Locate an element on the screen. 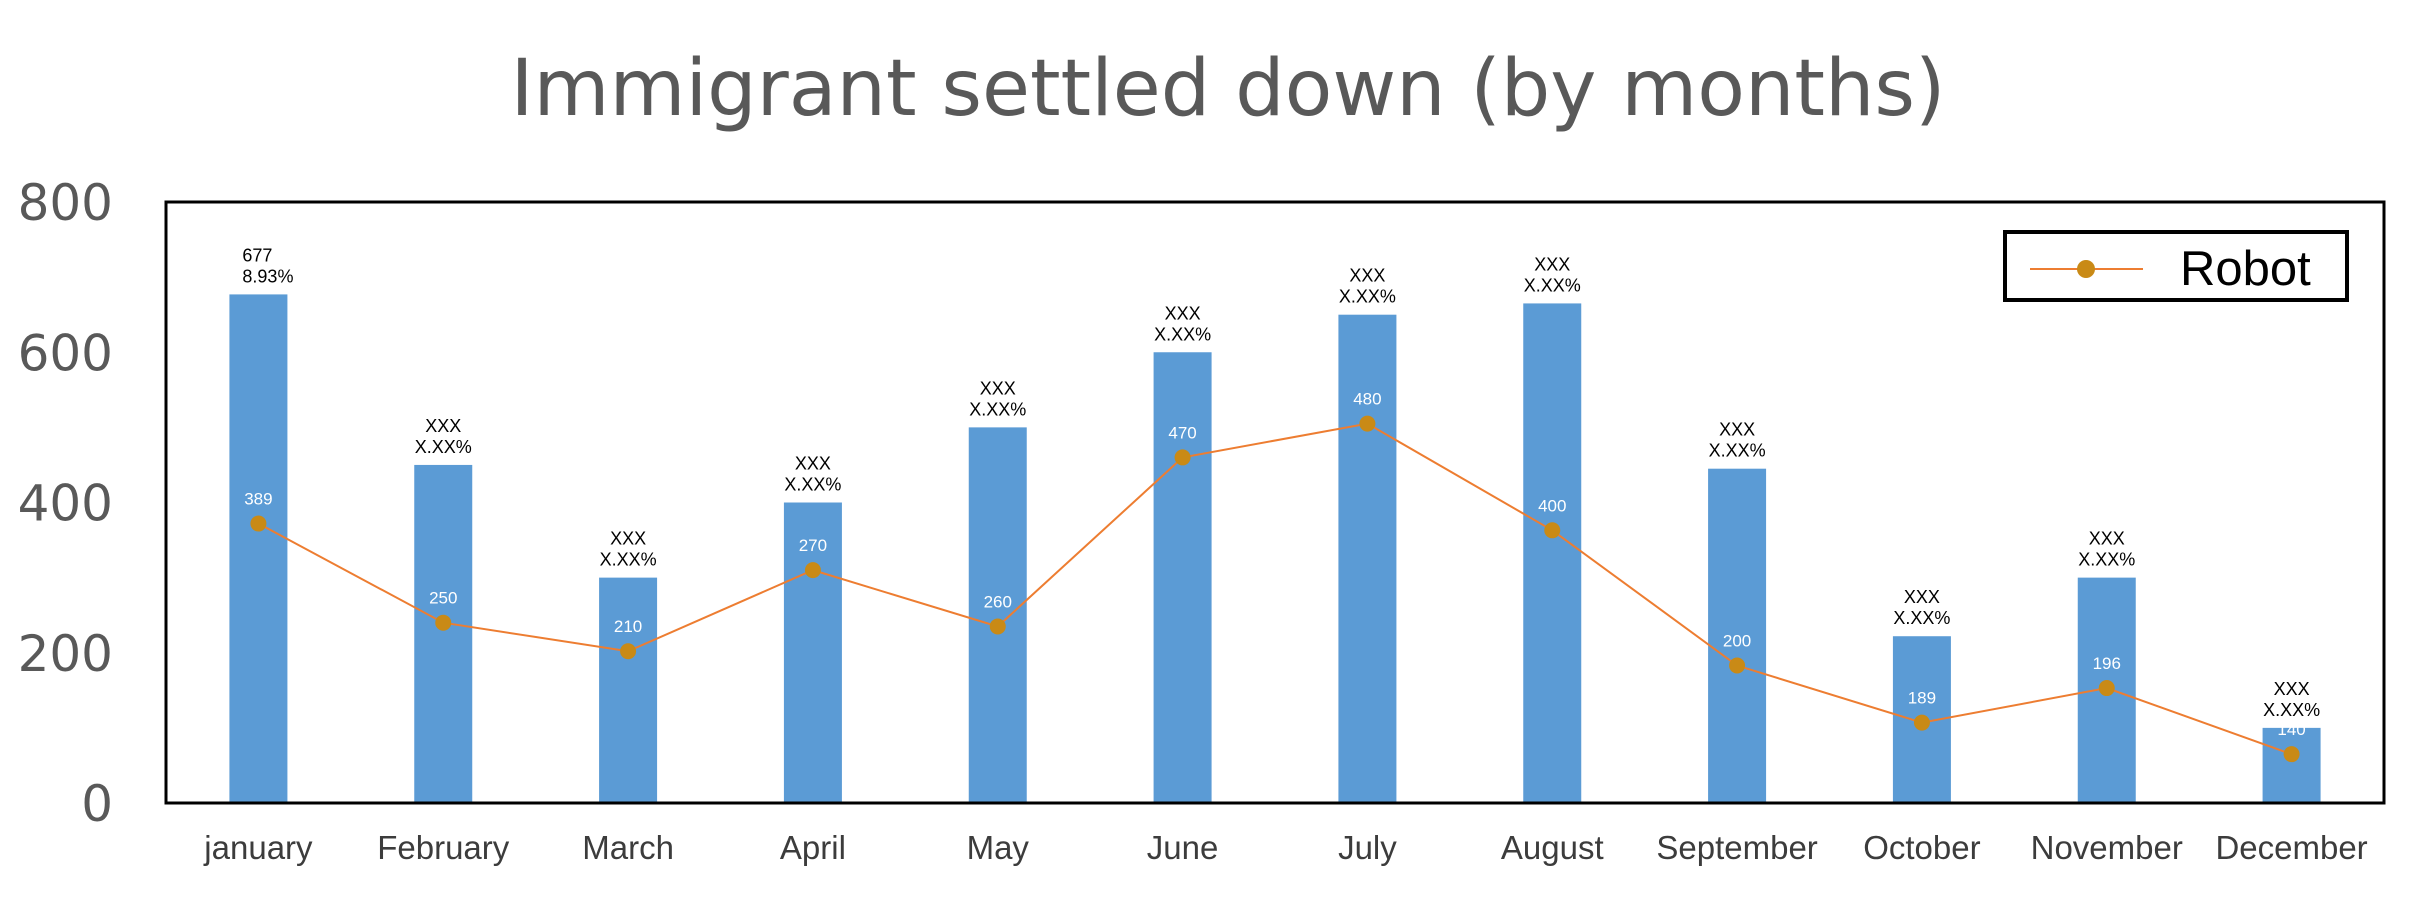 This screenshot has height=897, width=2419. x-tick-label: July is located at coordinates (1367, 847).